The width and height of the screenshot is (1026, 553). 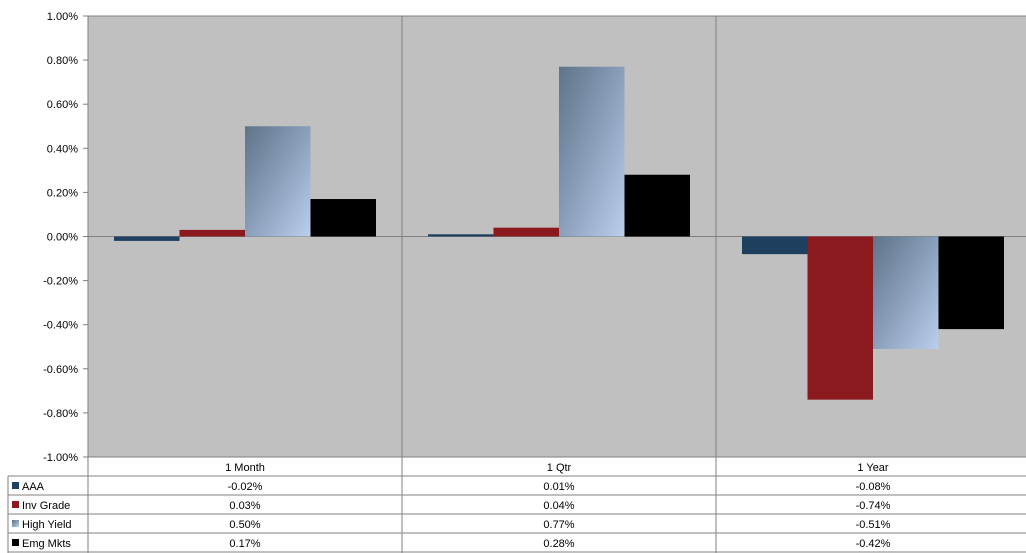 I want to click on data-label: 0.28%, so click(x=558, y=544).